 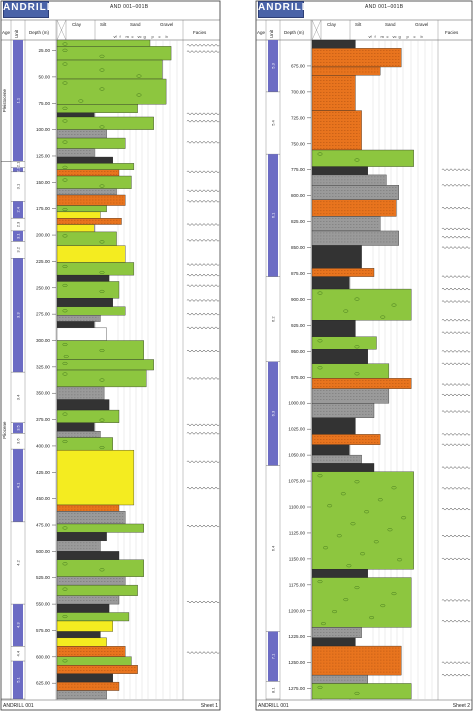 I want to click on header-cross, so click(x=316, y=30).